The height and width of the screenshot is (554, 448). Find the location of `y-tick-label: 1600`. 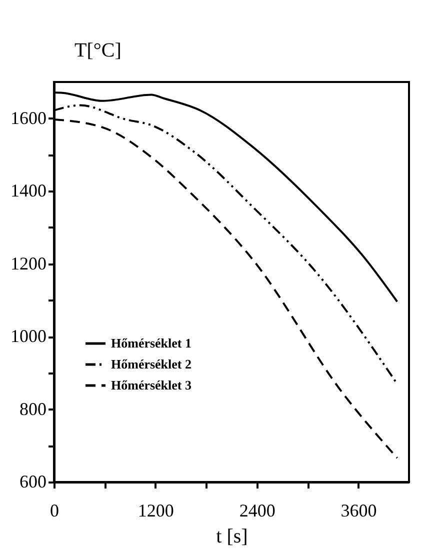

y-tick-label: 1600 is located at coordinates (28, 118).